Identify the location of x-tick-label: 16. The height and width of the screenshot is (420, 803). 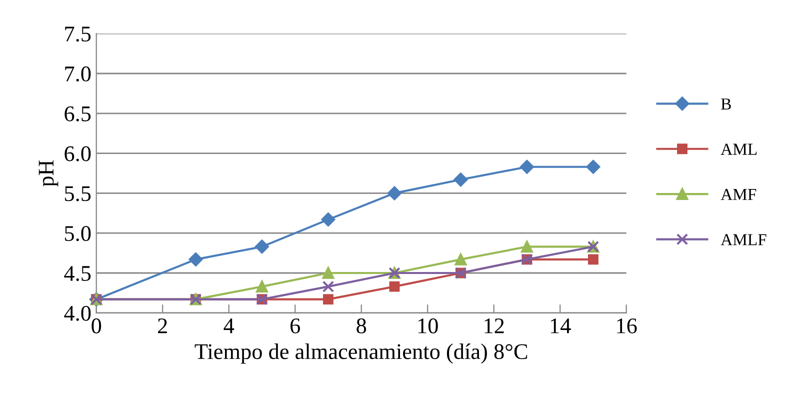
(627, 326).